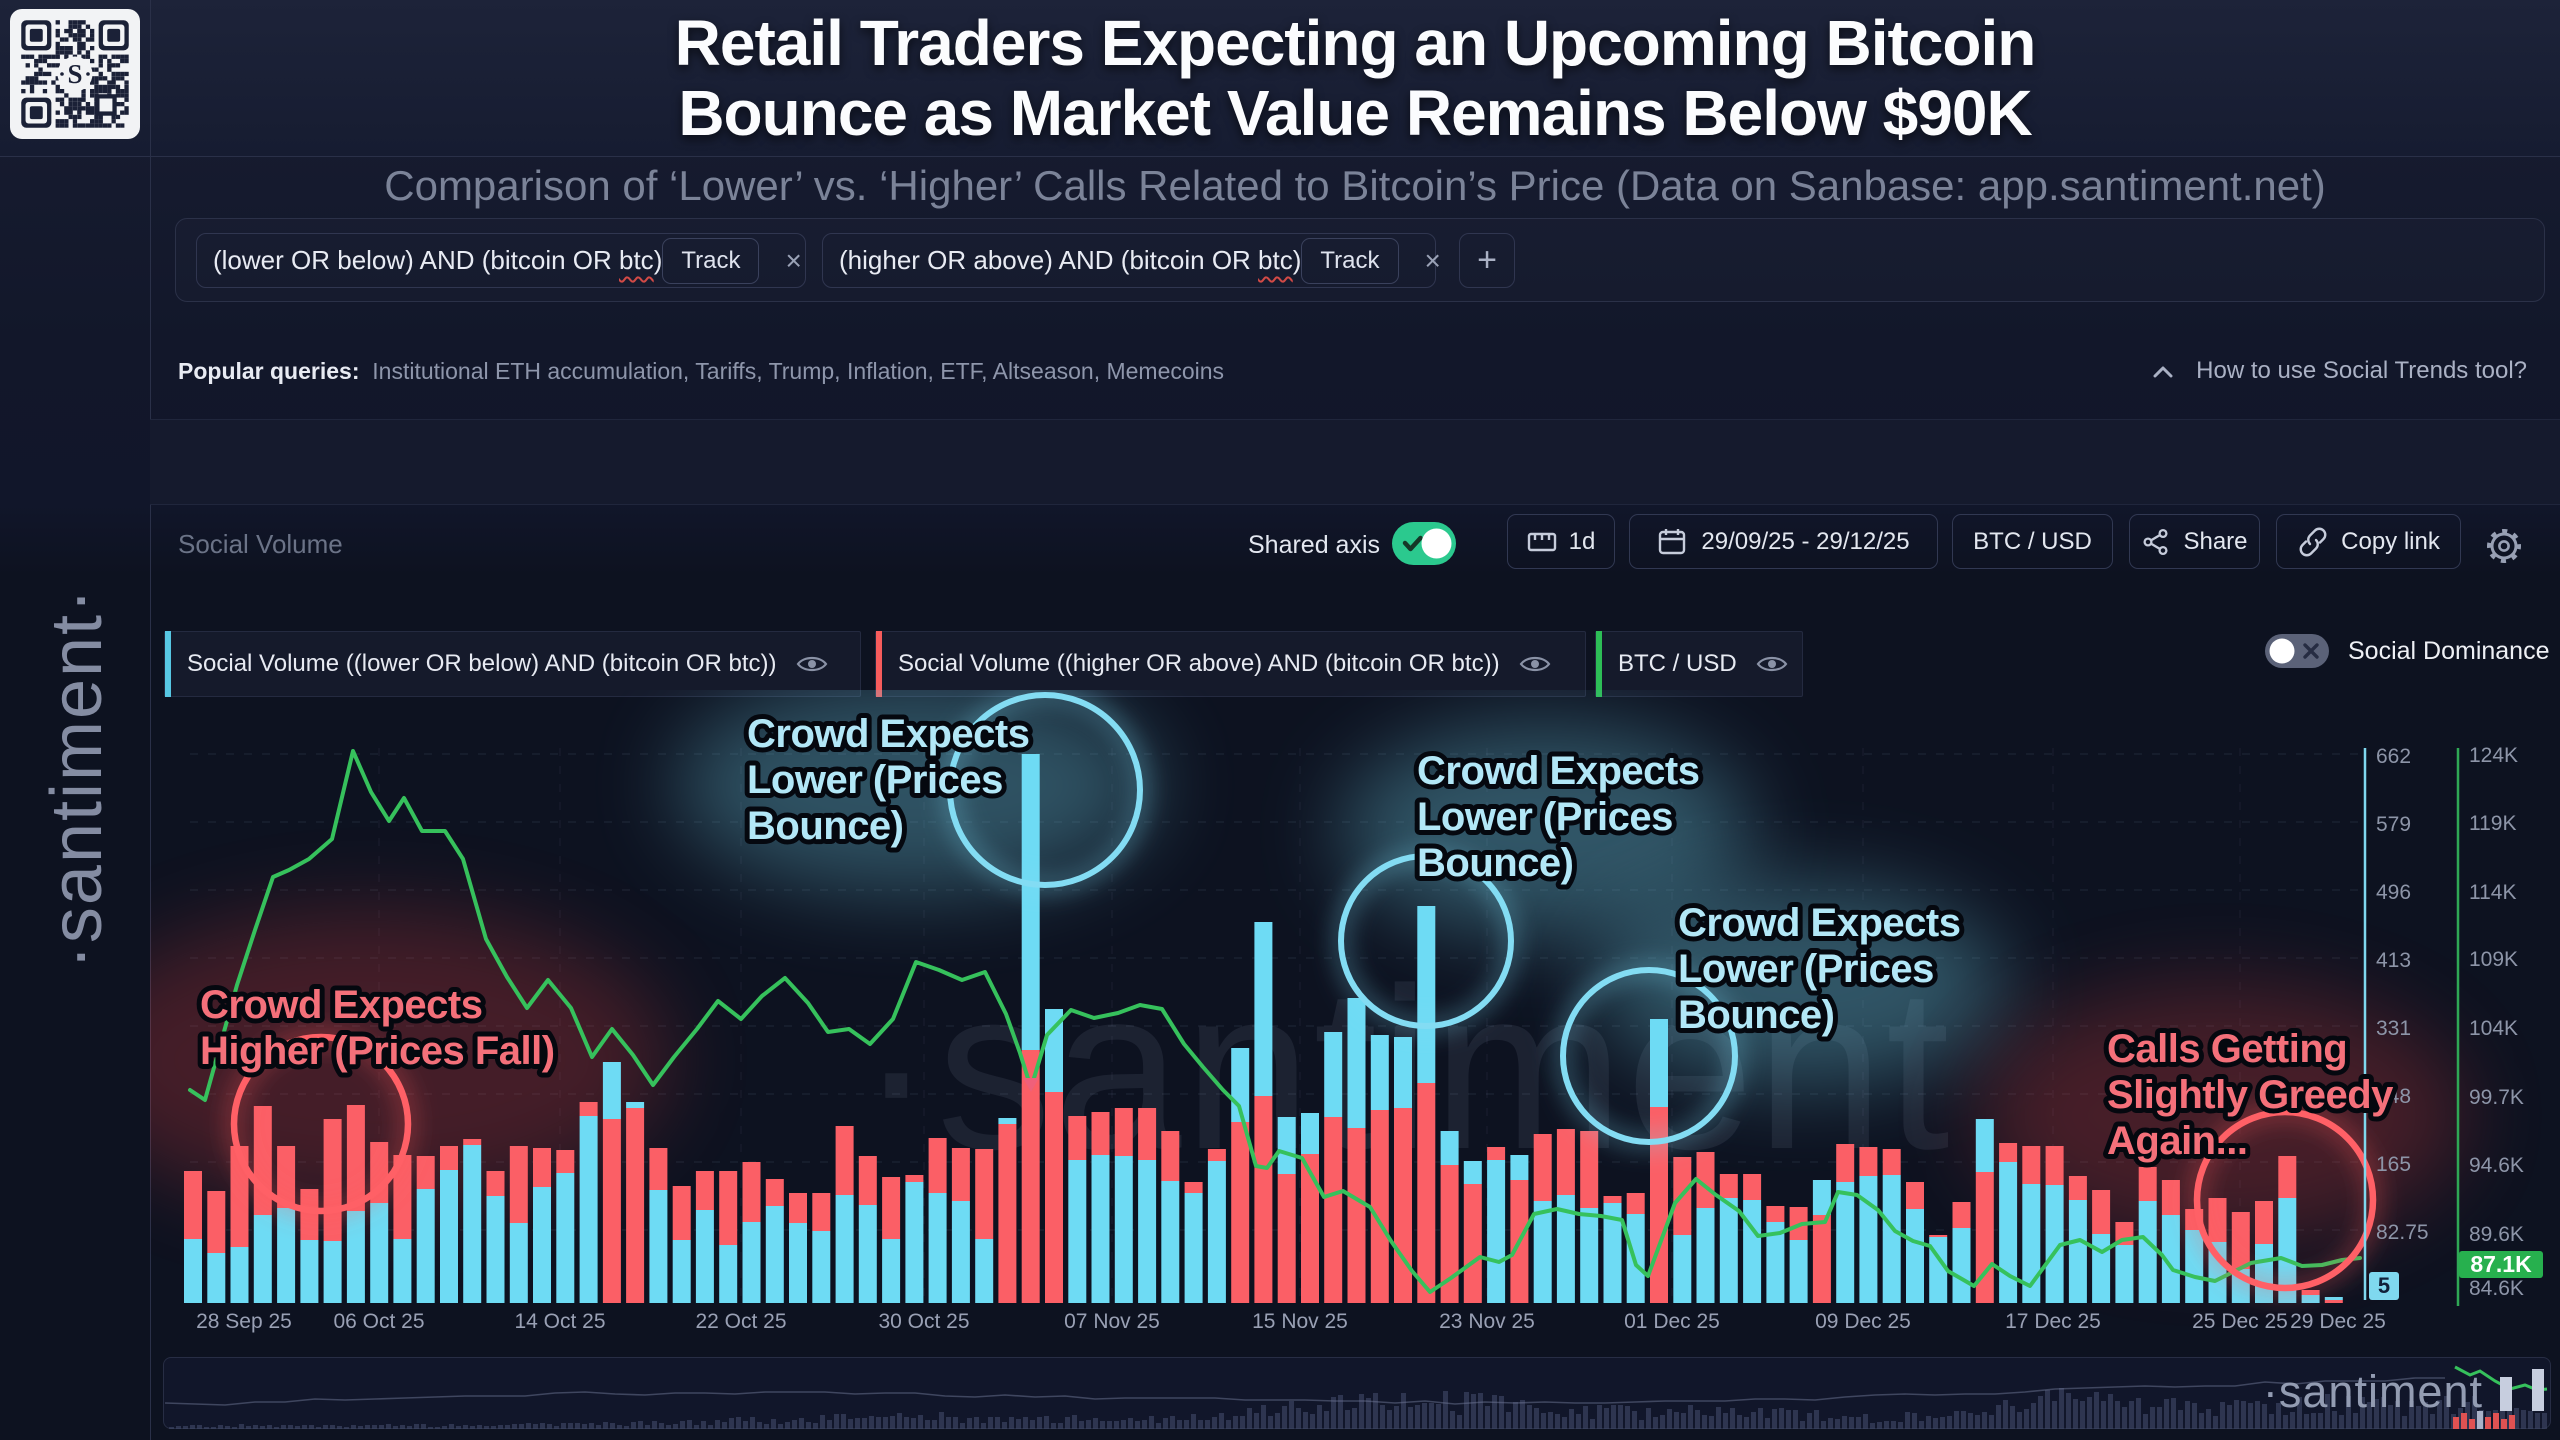  Describe the element at coordinates (2240, 1321) in the screenshot. I see `svg-text: 25 Dec 25` at that location.